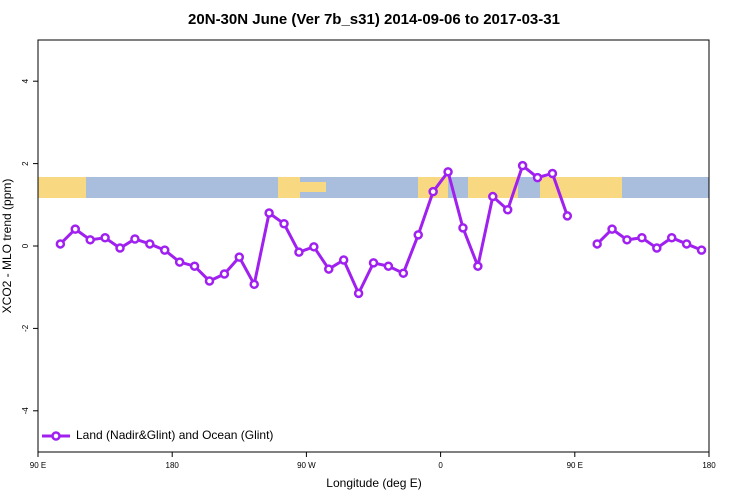 The image size is (750, 500). I want to click on y-tick-label: -4, so click(25, 411).